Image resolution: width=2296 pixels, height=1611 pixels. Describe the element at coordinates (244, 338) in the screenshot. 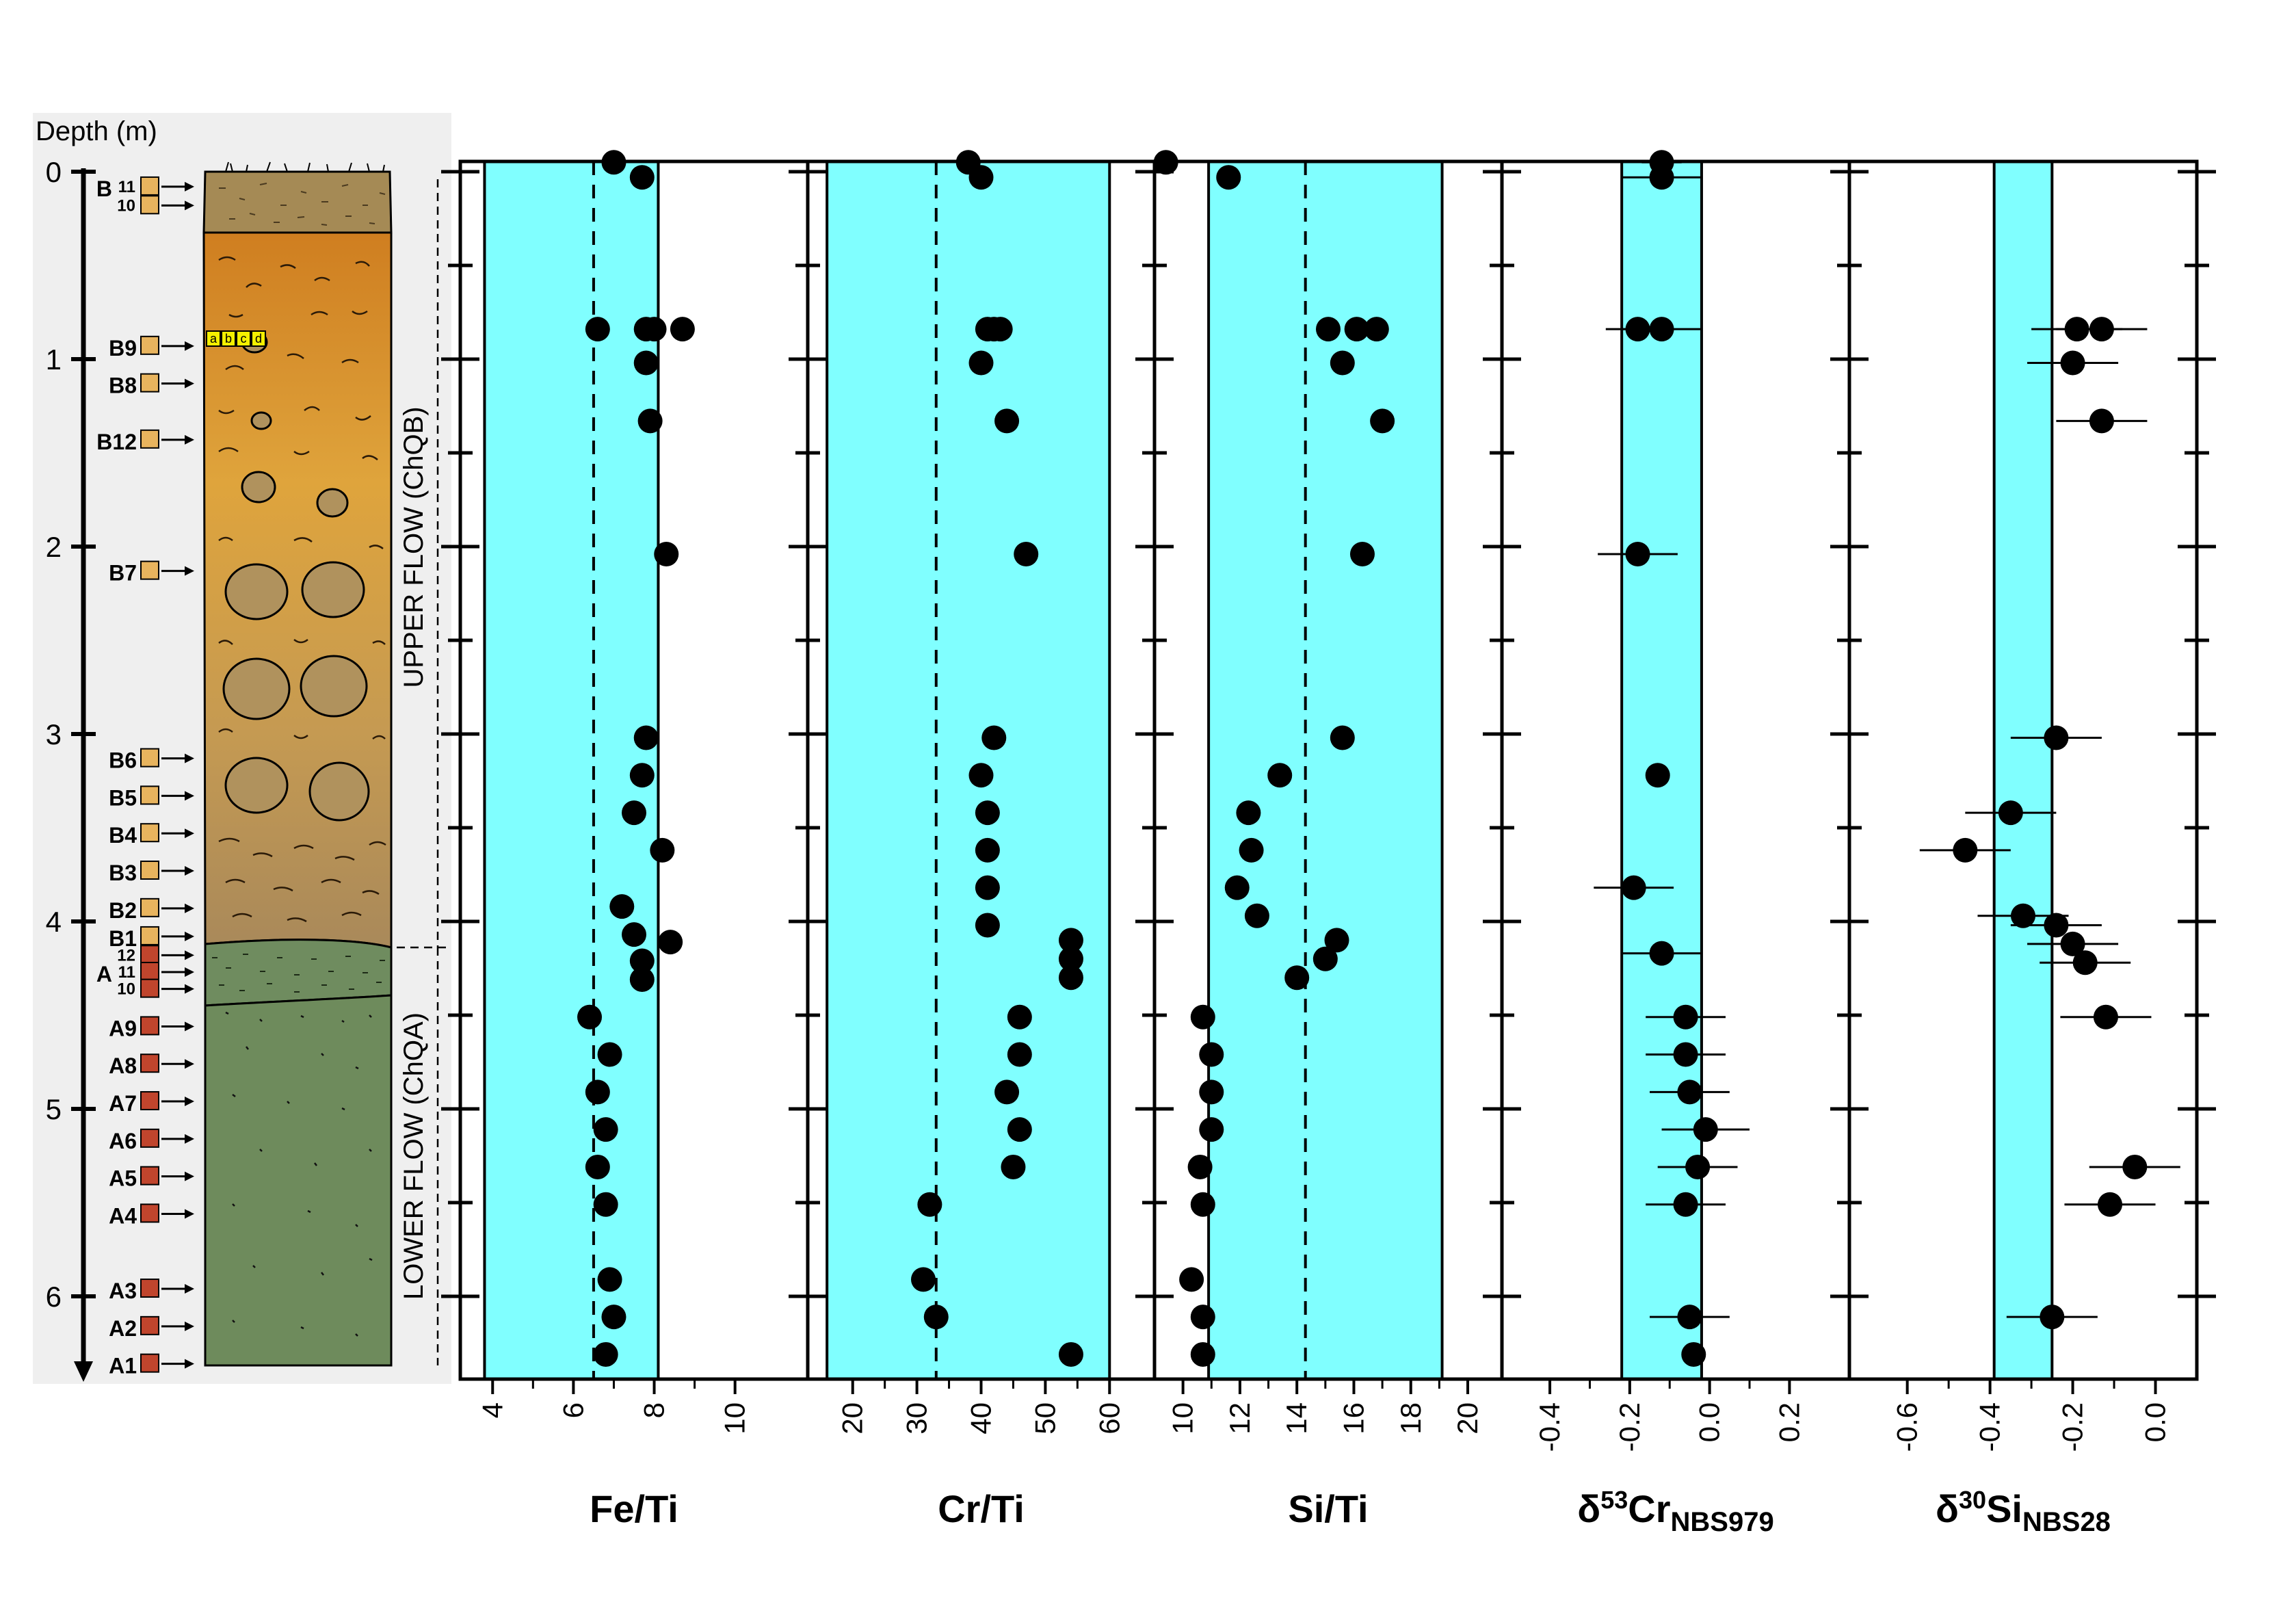

I see `inset-letter: c` at that location.